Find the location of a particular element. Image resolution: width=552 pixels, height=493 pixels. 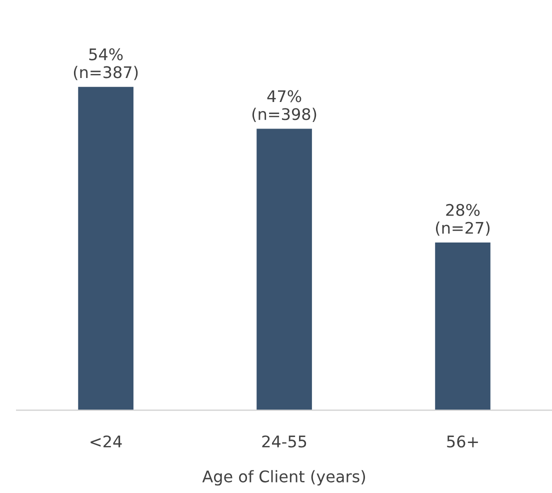

x-axis-title: Age of Client (years) is located at coordinates (283, 478).